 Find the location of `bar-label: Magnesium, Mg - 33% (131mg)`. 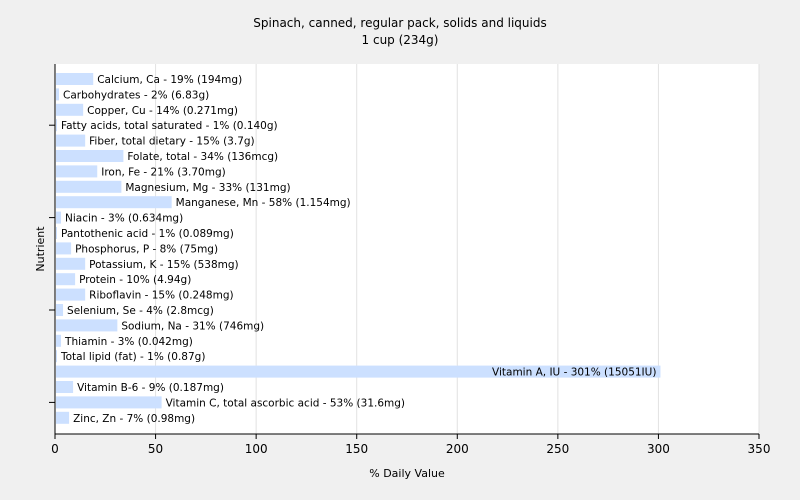

bar-label: Magnesium, Mg - 33% (131mg) is located at coordinates (207, 188).